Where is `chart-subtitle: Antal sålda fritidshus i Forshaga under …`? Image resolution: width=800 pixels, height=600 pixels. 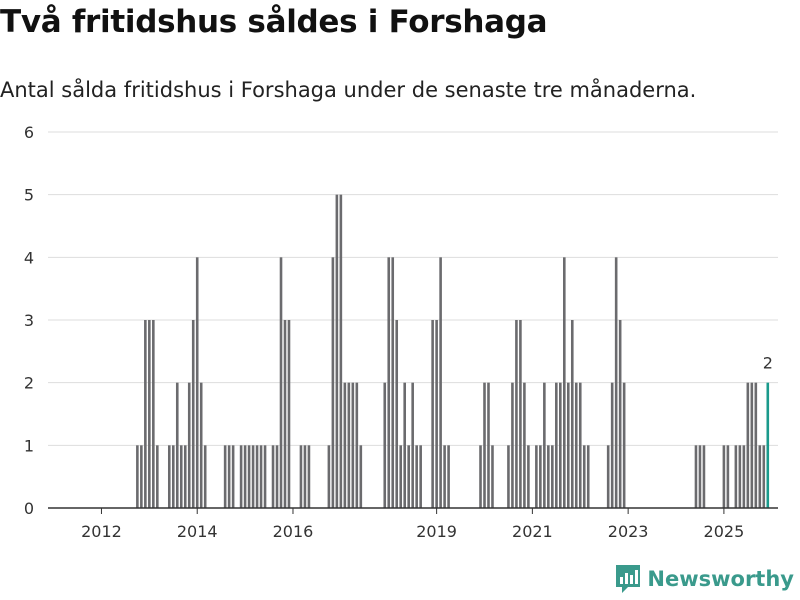 chart-subtitle: Antal sålda fritidshus i Forshaga under … is located at coordinates (348, 90).